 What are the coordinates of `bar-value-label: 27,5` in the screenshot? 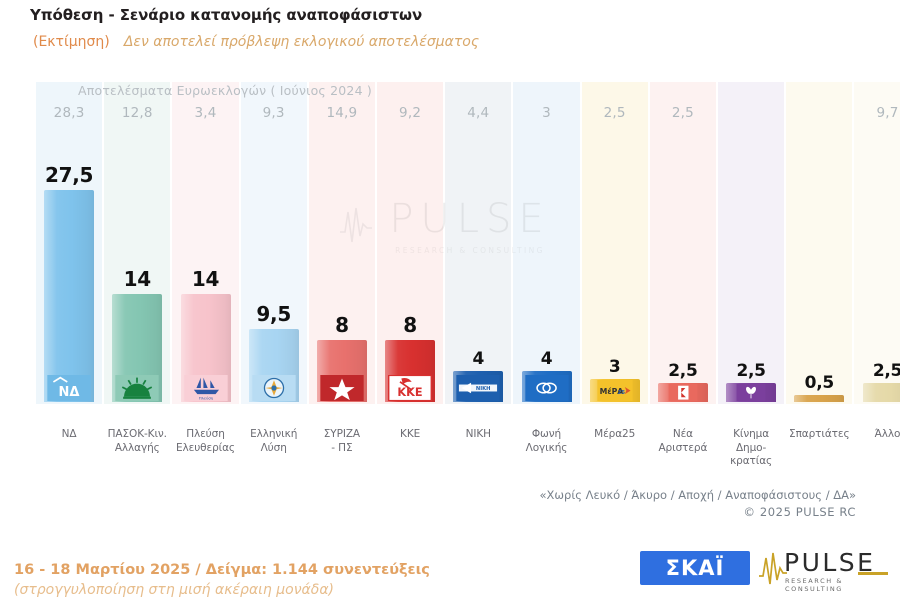 It's located at (69, 174).